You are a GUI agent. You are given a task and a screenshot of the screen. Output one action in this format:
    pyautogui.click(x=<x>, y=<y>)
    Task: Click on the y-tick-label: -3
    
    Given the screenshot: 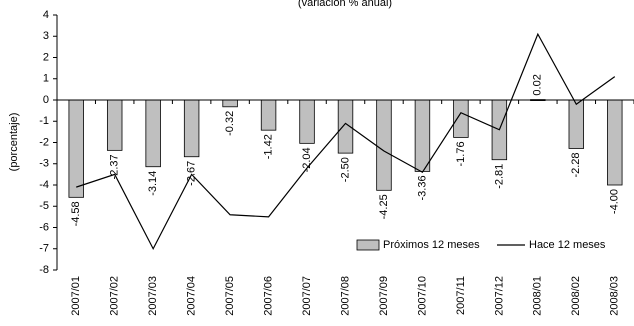 What is the action you would take?
    pyautogui.click(x=44, y=164)
    